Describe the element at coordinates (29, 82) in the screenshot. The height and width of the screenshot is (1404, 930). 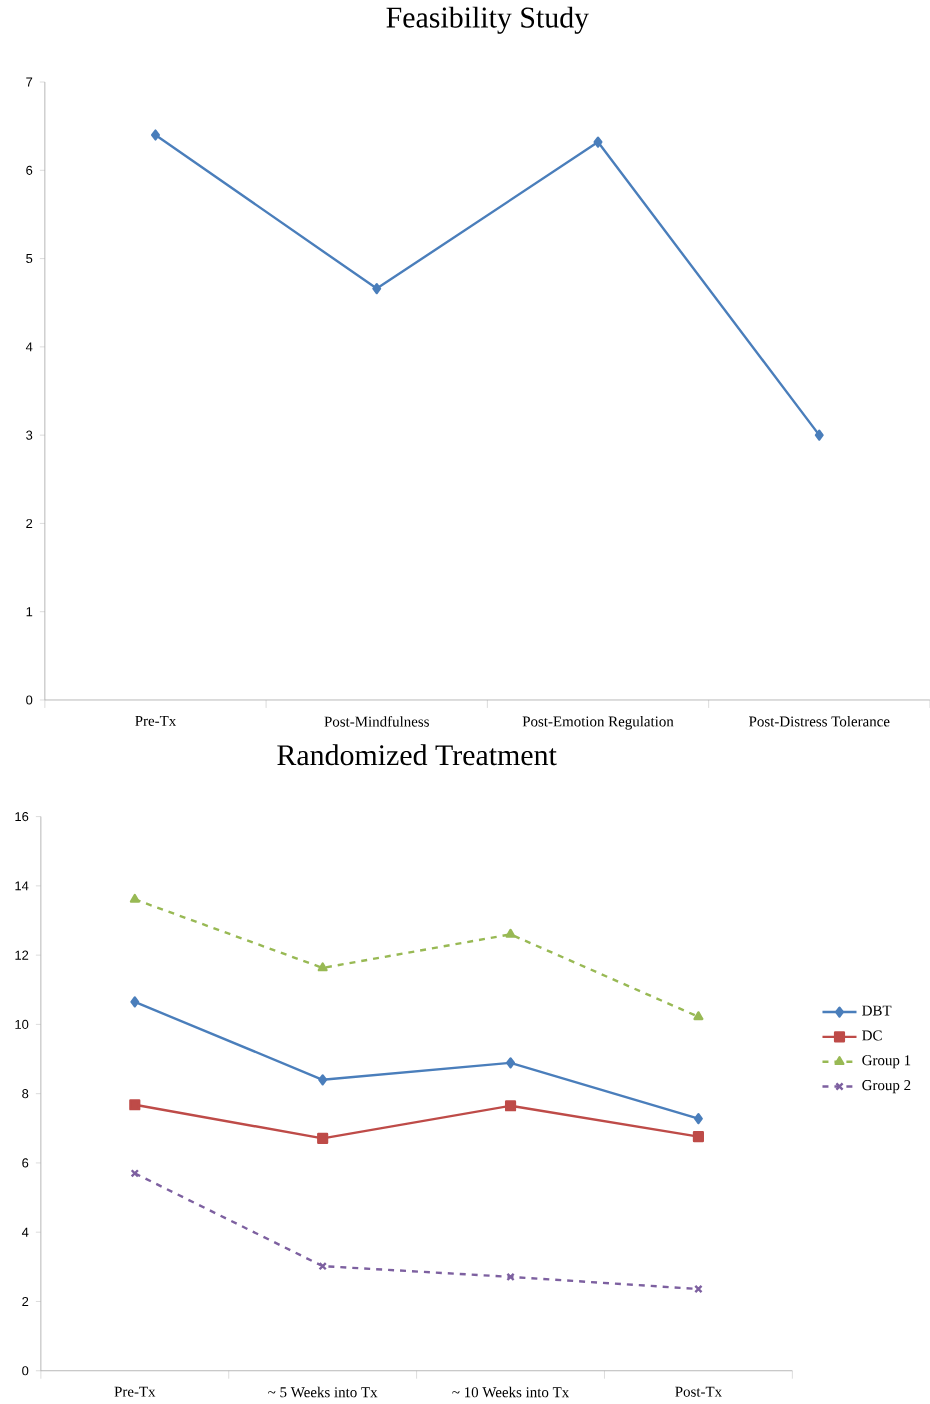
I see `y-tick-label: 7` at that location.